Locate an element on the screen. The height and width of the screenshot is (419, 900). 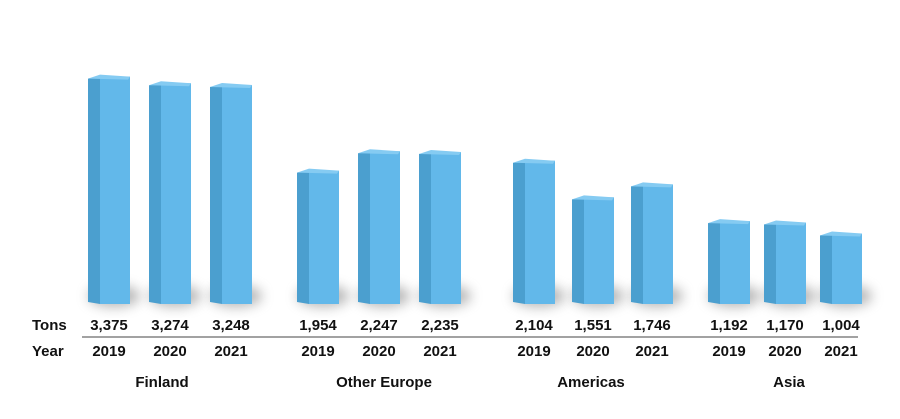
bar-americas-2020 is located at coordinates (598, 251).